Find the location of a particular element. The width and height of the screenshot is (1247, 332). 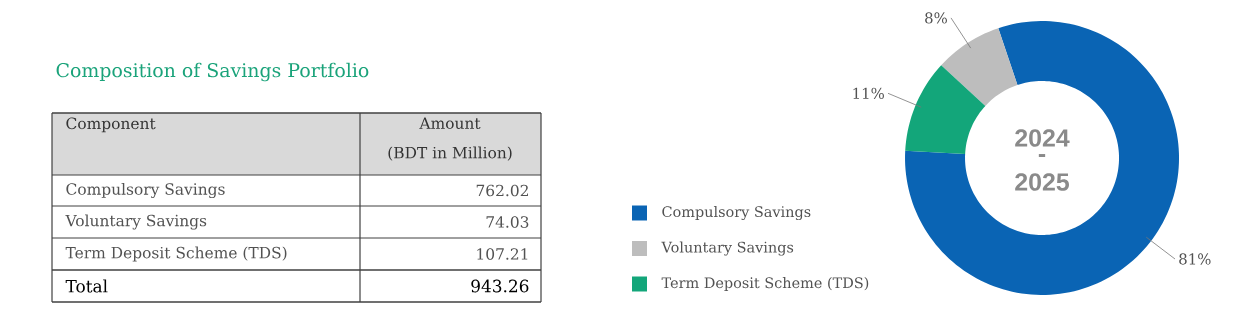

category-label: Compulsory Savings is located at coordinates (145, 190).